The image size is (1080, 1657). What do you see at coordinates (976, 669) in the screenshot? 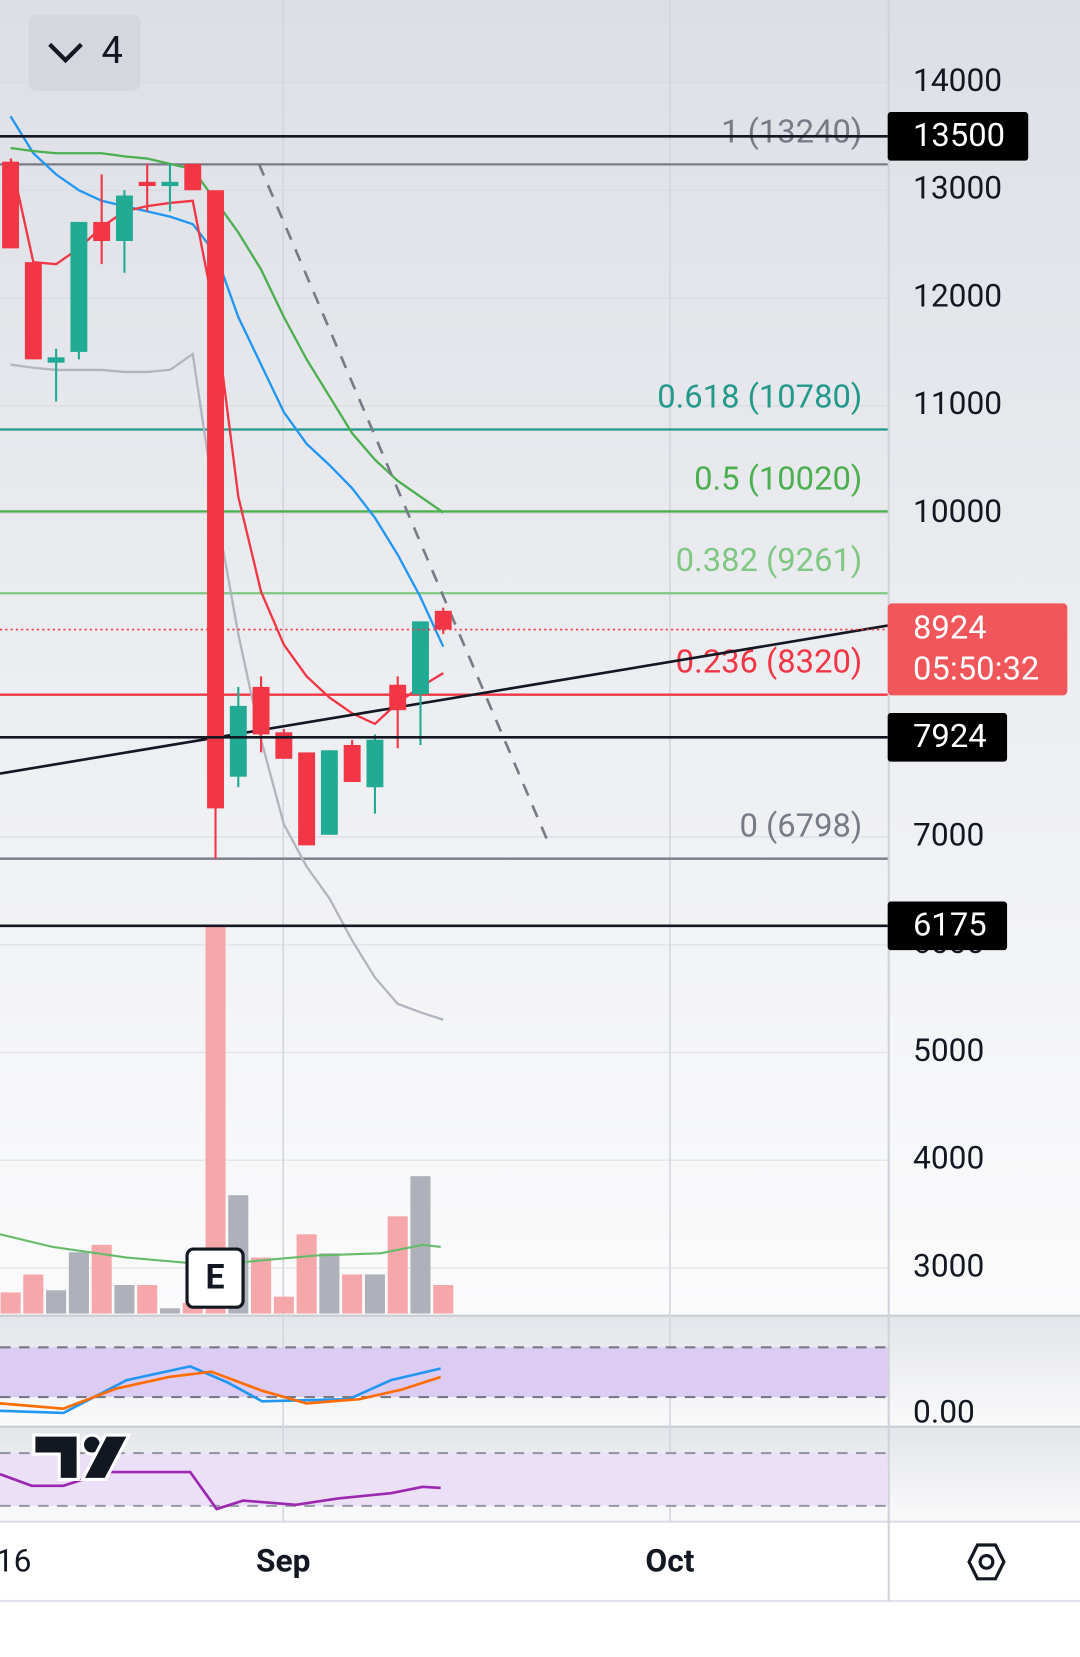
I see `countdown-label: 05:50:32` at bounding box center [976, 669].